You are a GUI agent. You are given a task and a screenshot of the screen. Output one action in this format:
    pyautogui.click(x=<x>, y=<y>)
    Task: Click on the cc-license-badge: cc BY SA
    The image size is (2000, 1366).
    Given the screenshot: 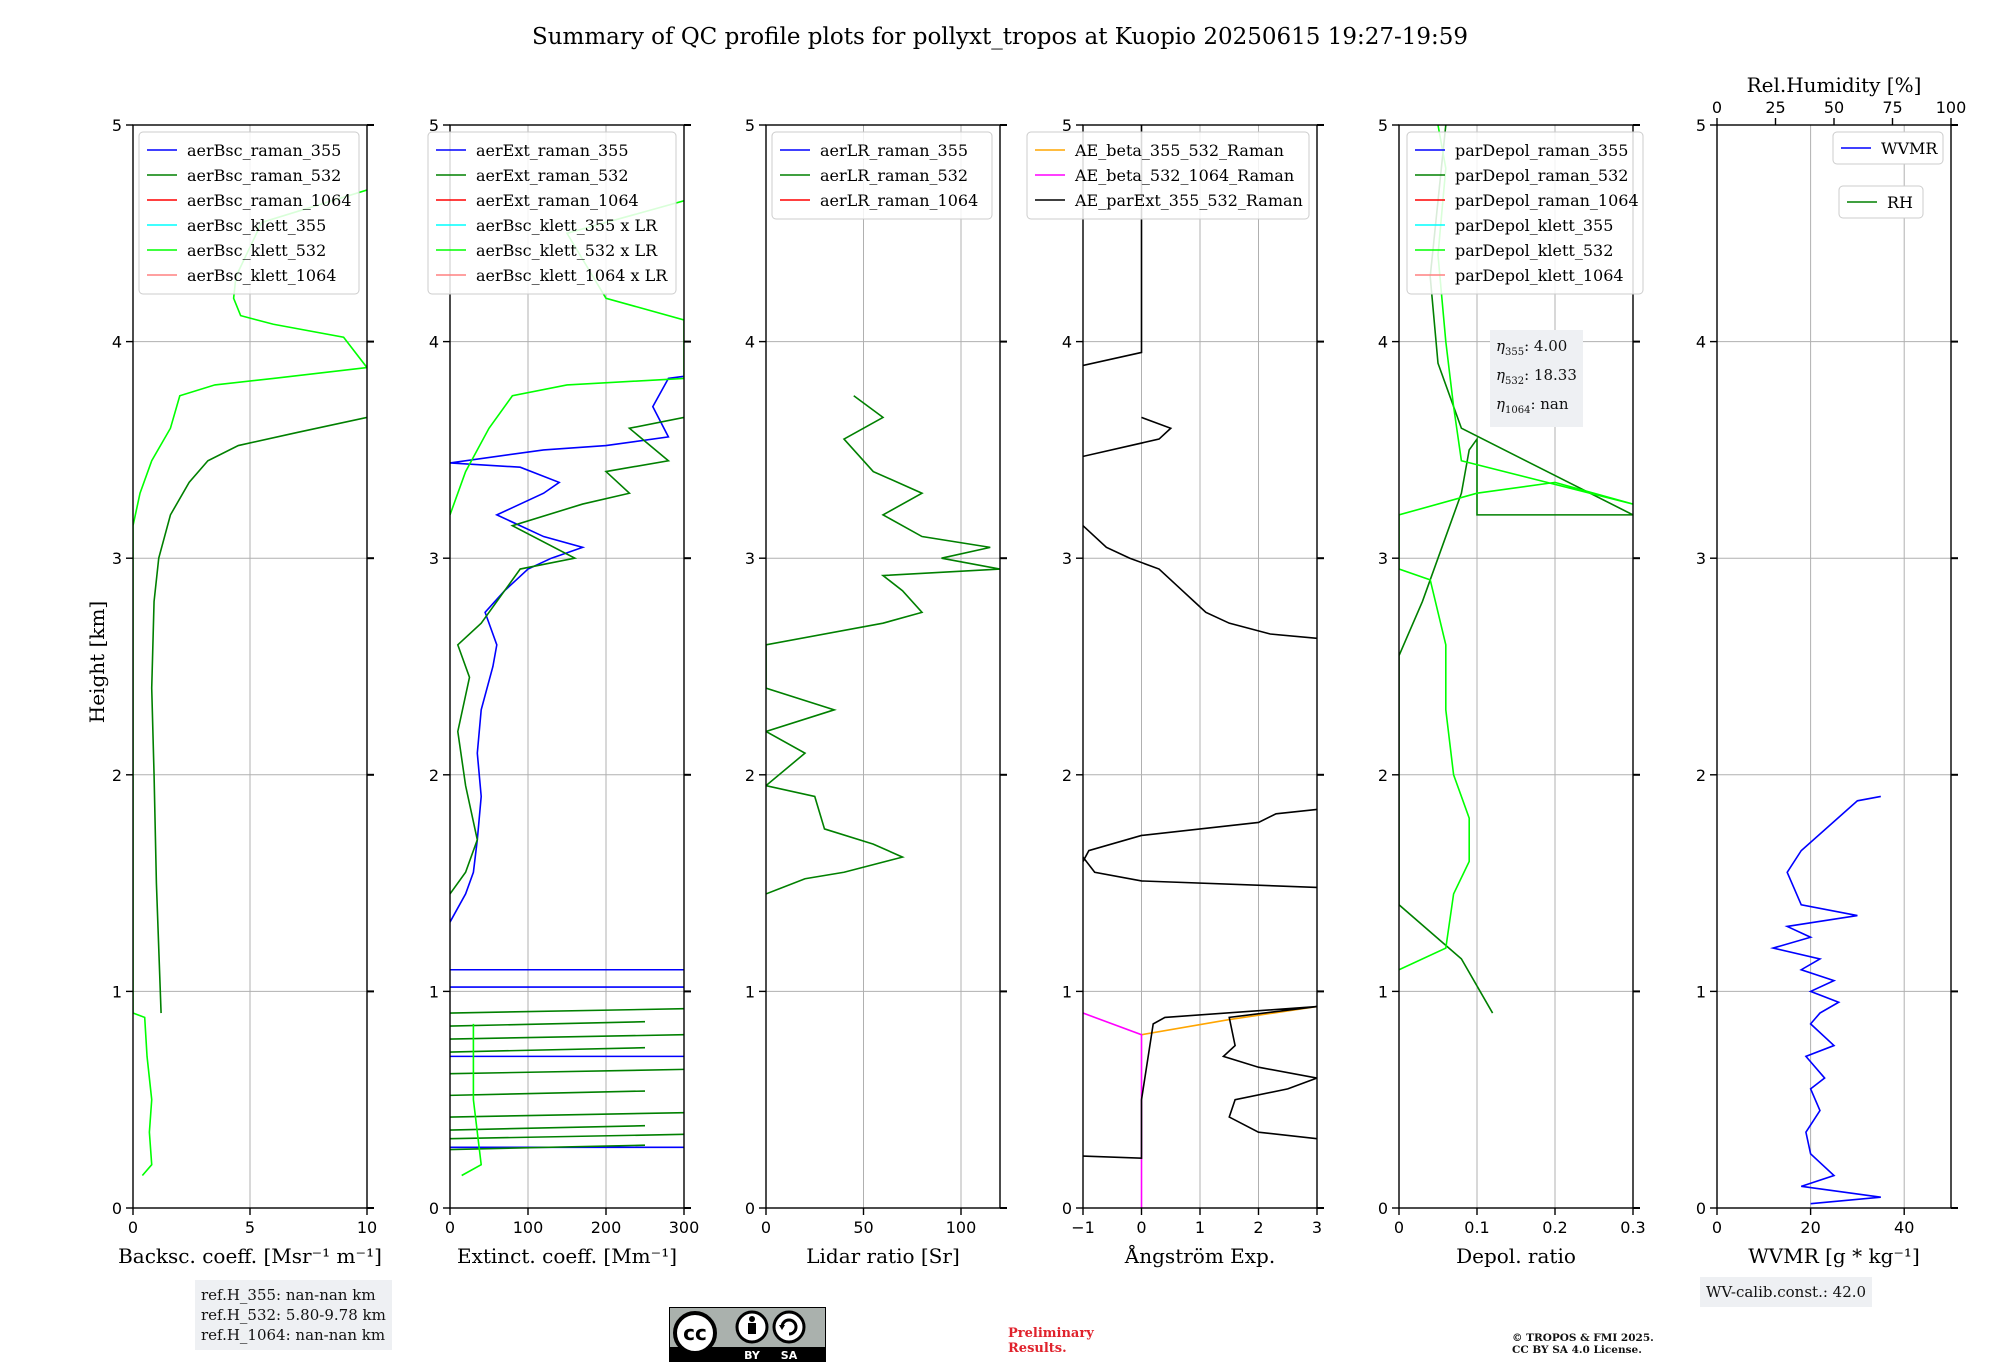 What is the action you would take?
    pyautogui.click(x=747, y=1334)
    